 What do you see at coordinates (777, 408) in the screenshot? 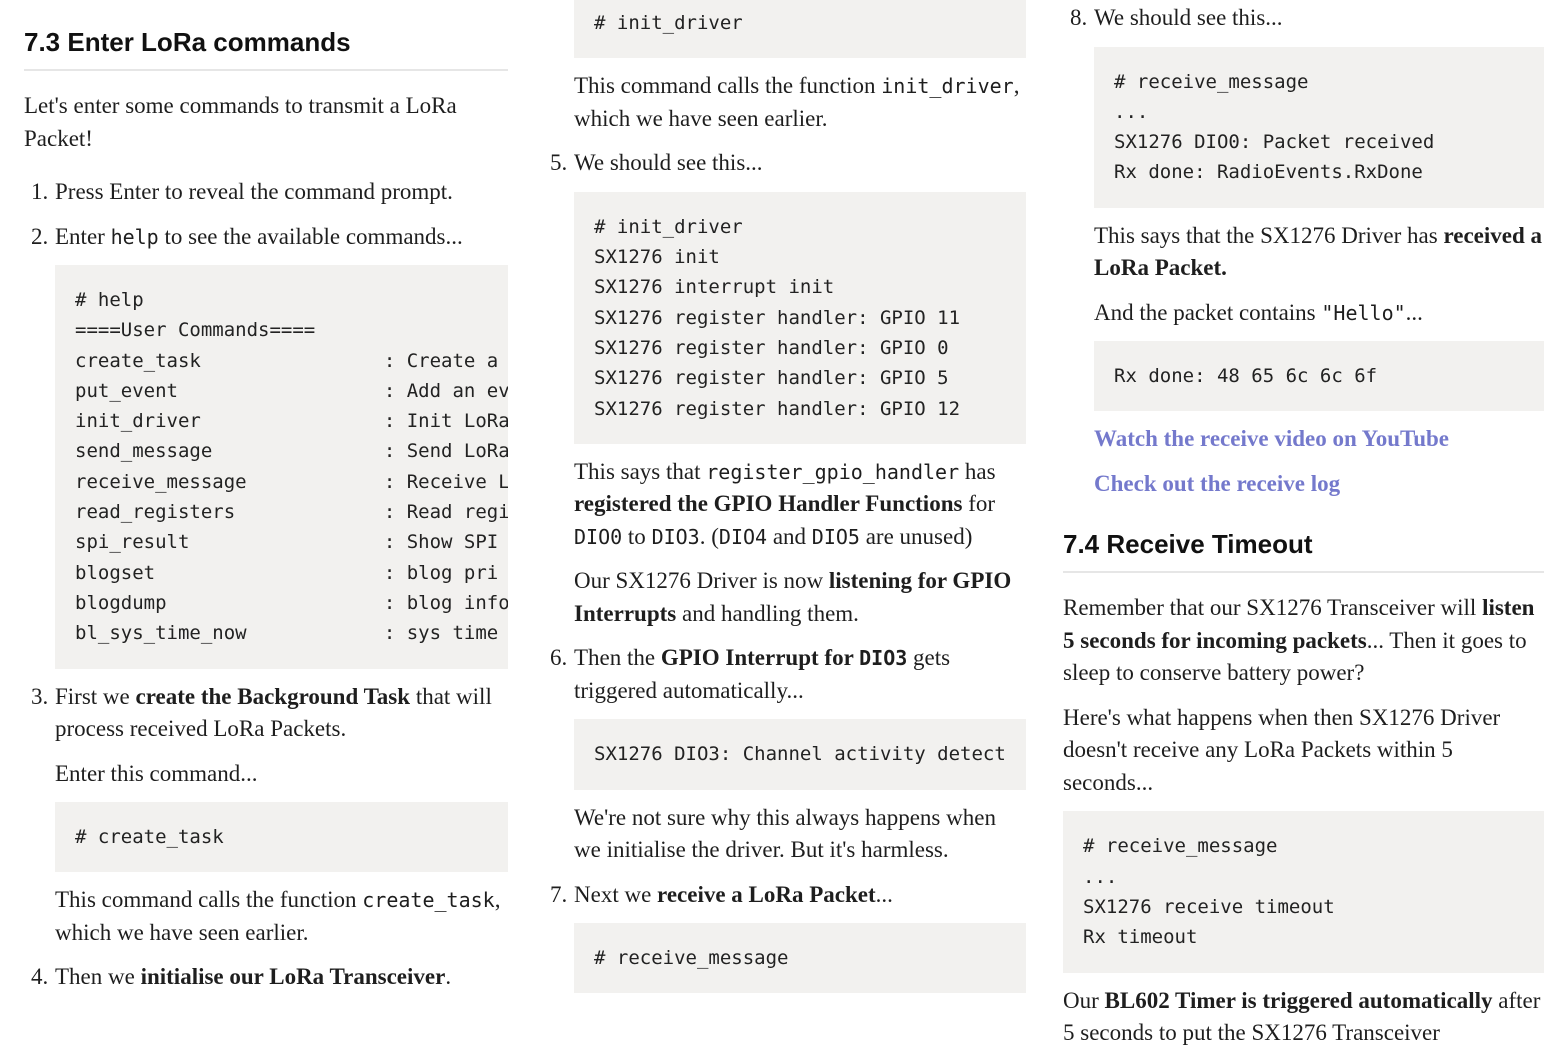
I see `code-line: SX1276 register handler: GPIO 12` at bounding box center [777, 408].